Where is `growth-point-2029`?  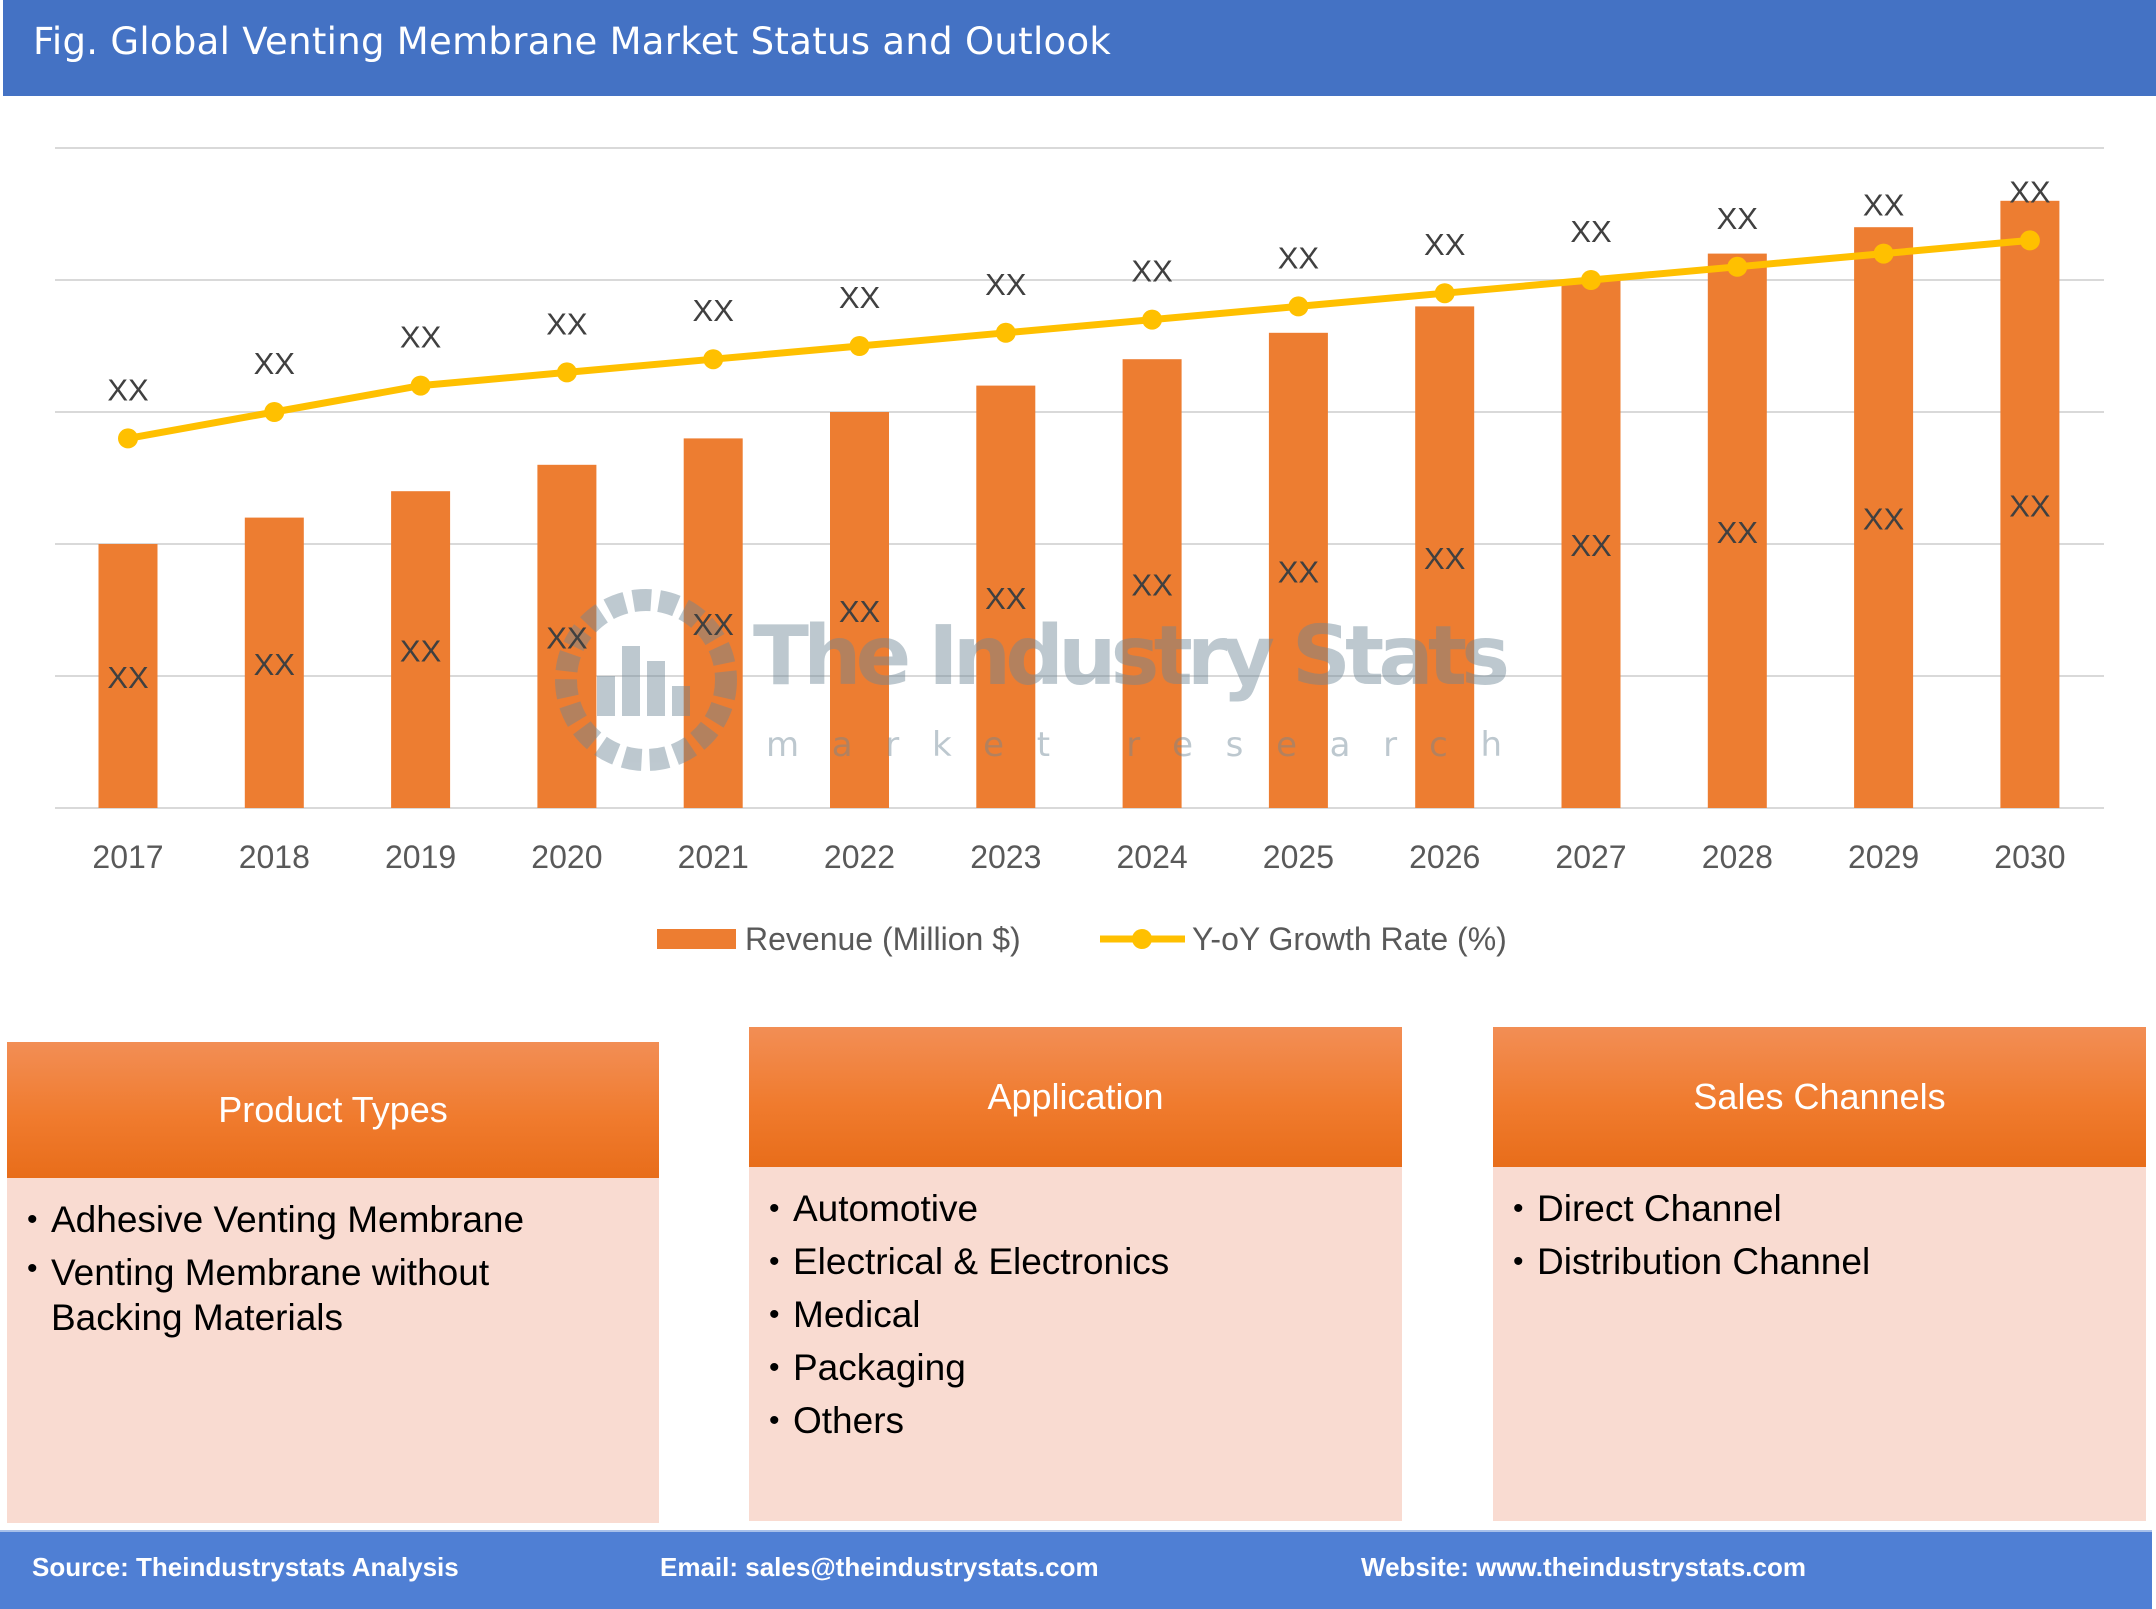
growth-point-2029 is located at coordinates (1883, 253).